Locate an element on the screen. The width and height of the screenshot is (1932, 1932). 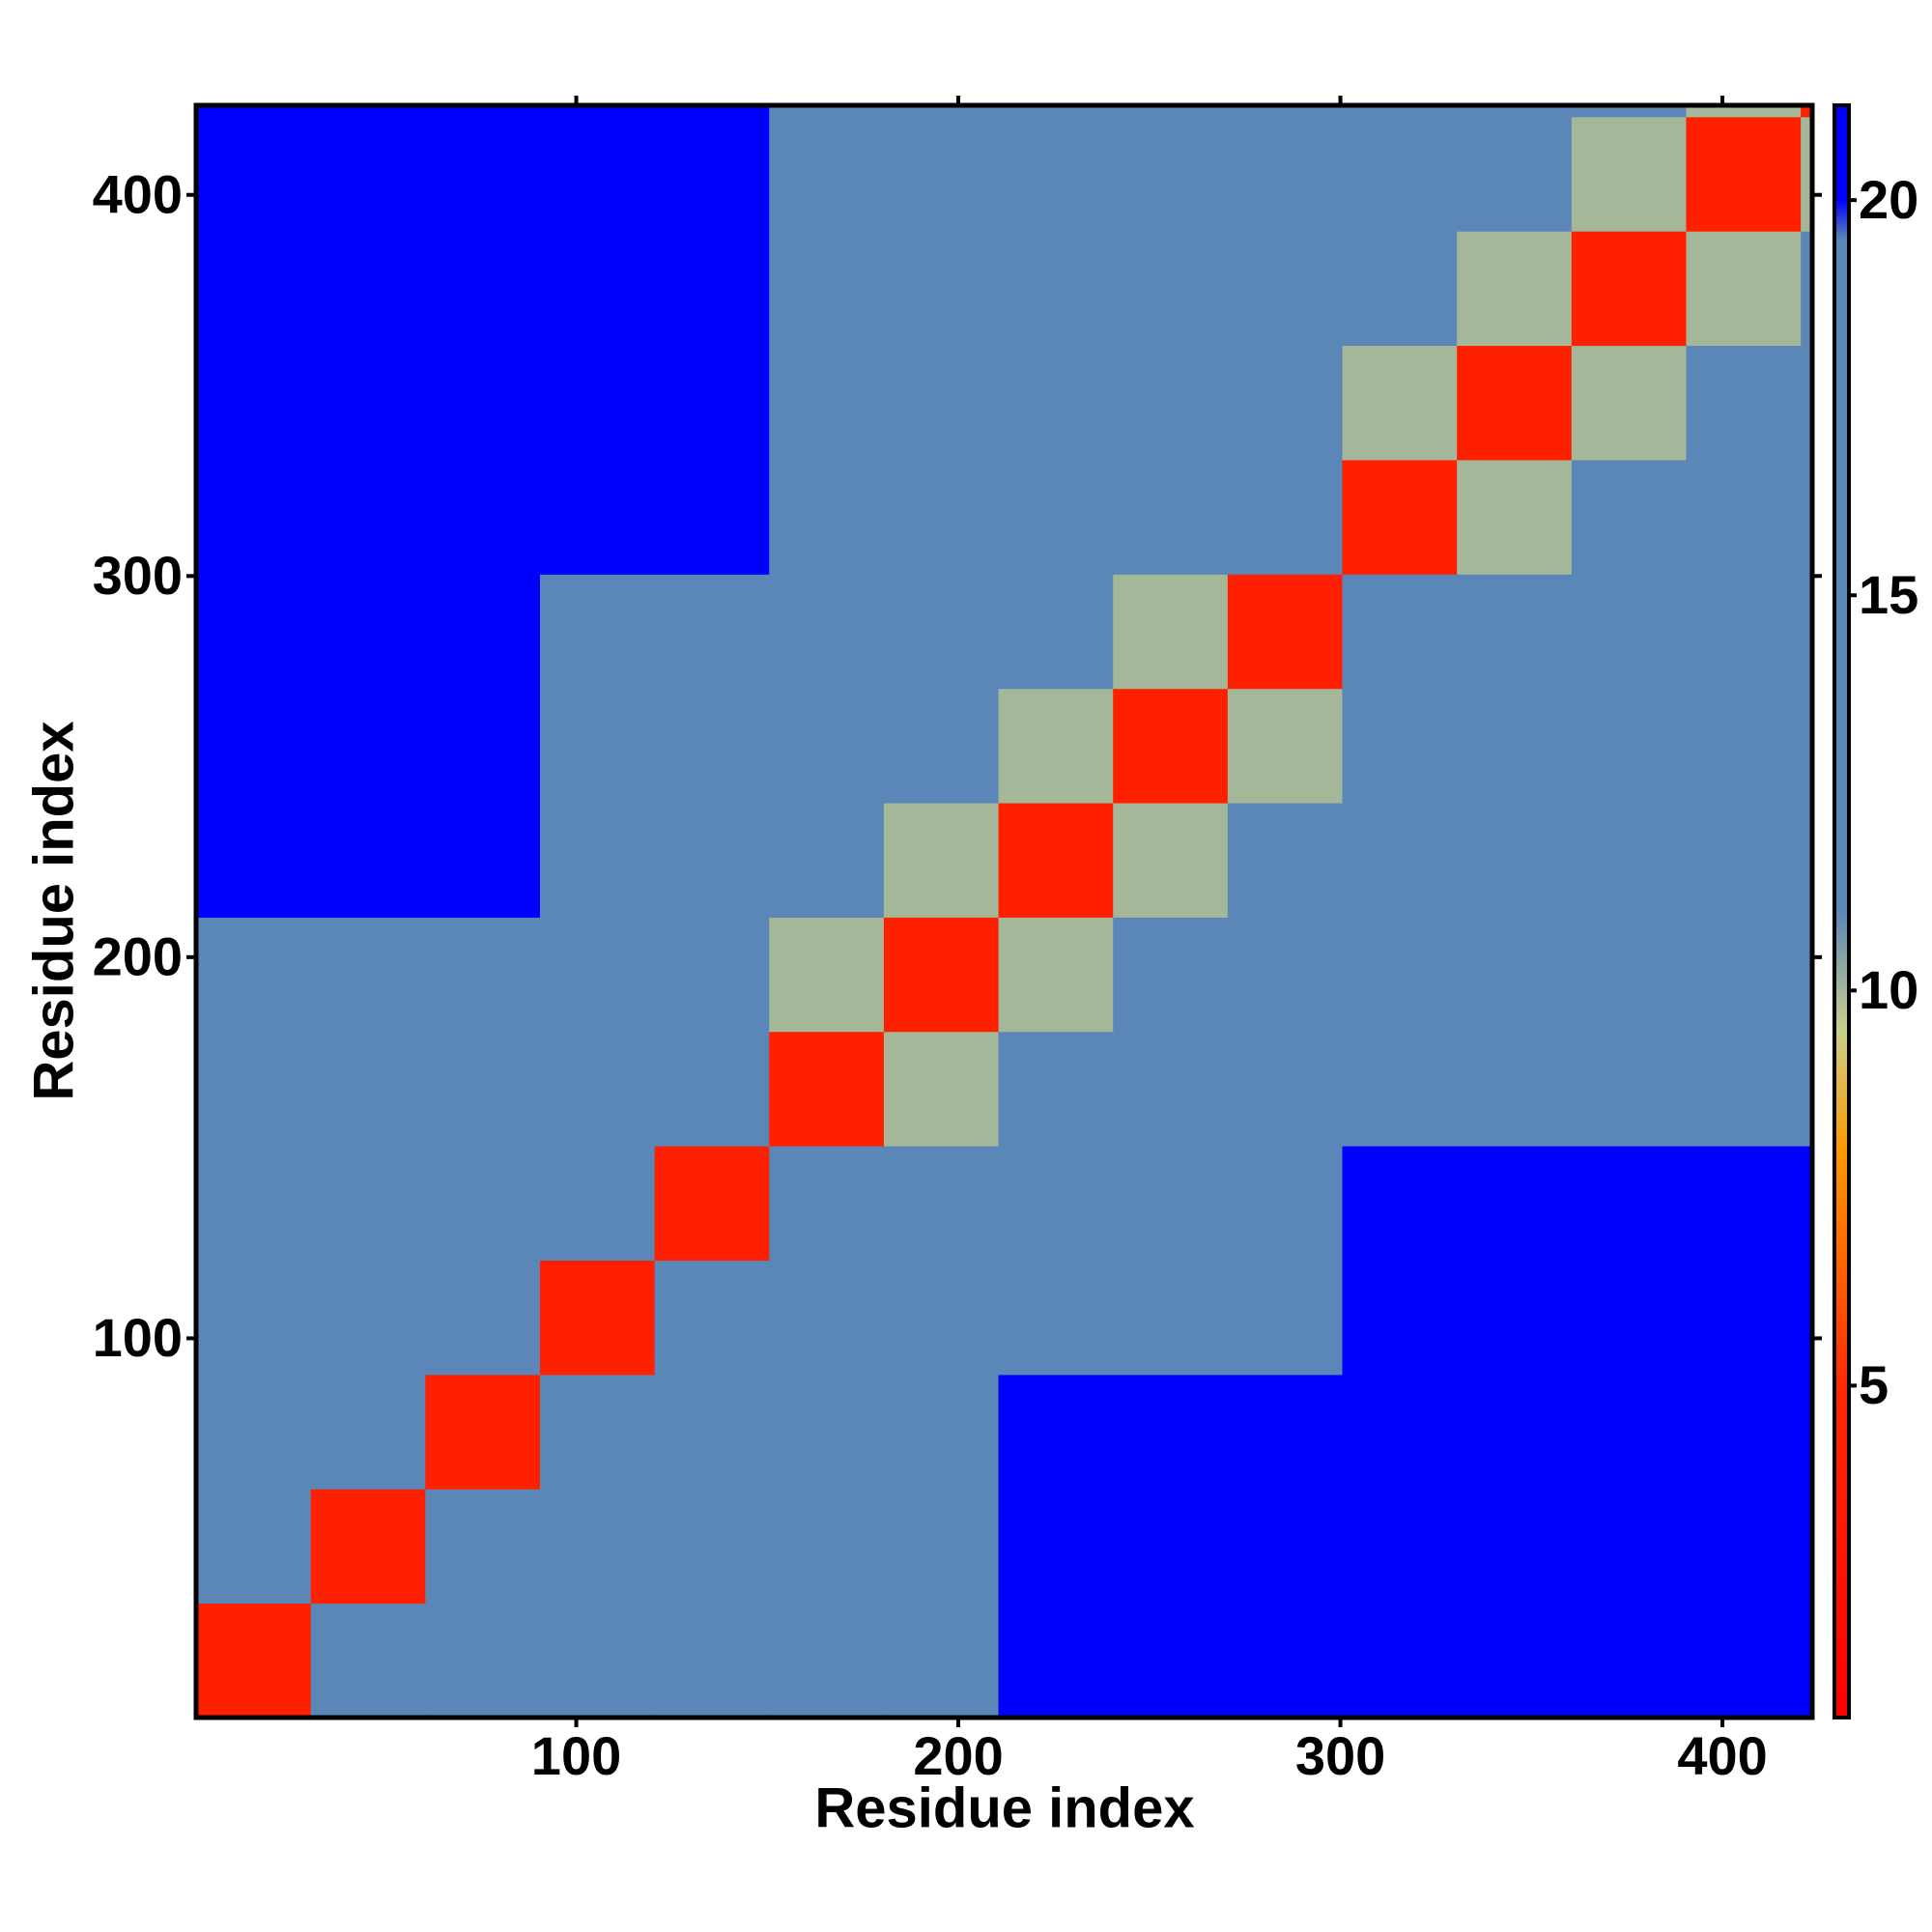
y-tick-label: 400 is located at coordinates (138, 194).